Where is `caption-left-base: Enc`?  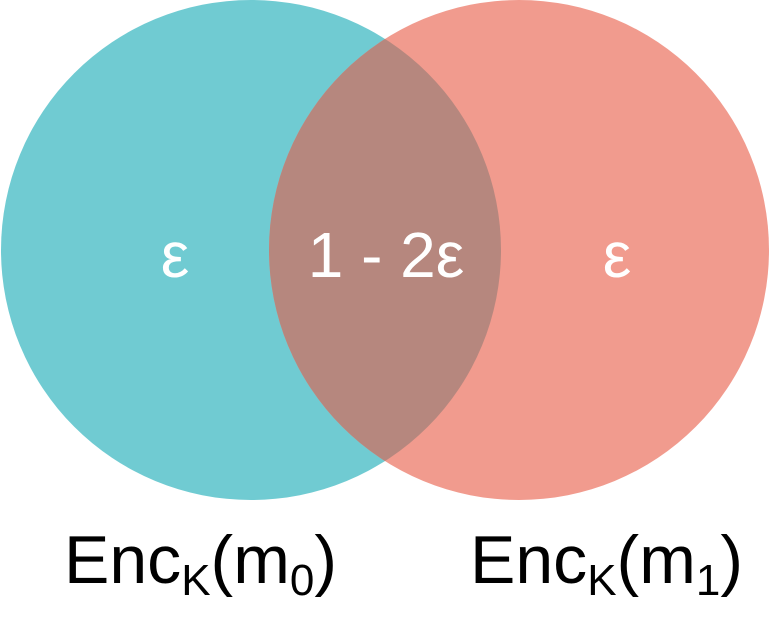
caption-left-base: Enc is located at coordinates (123, 560).